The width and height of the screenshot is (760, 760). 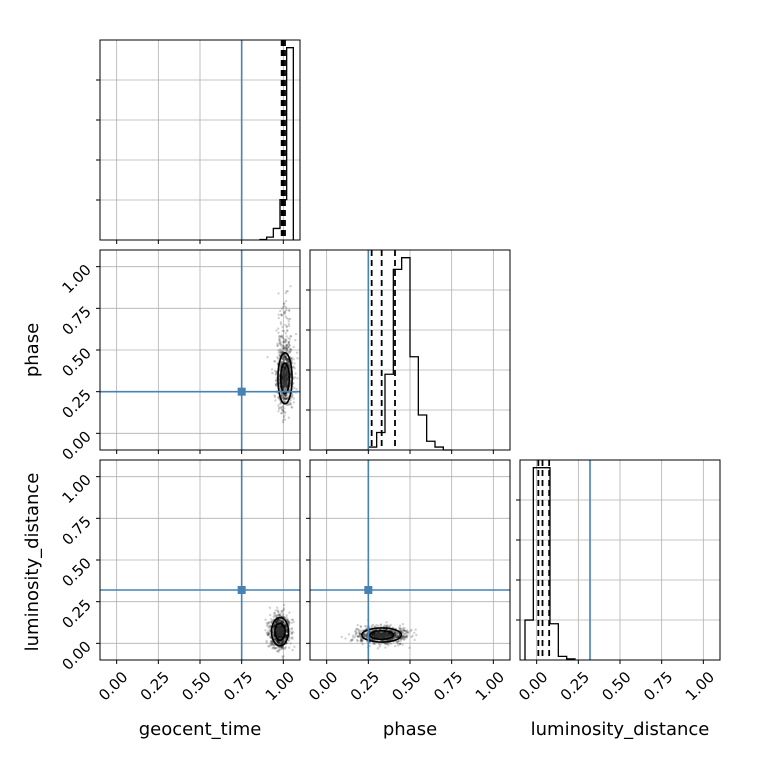 I want to click on x-tick-label: 0.50, so click(x=406, y=686).